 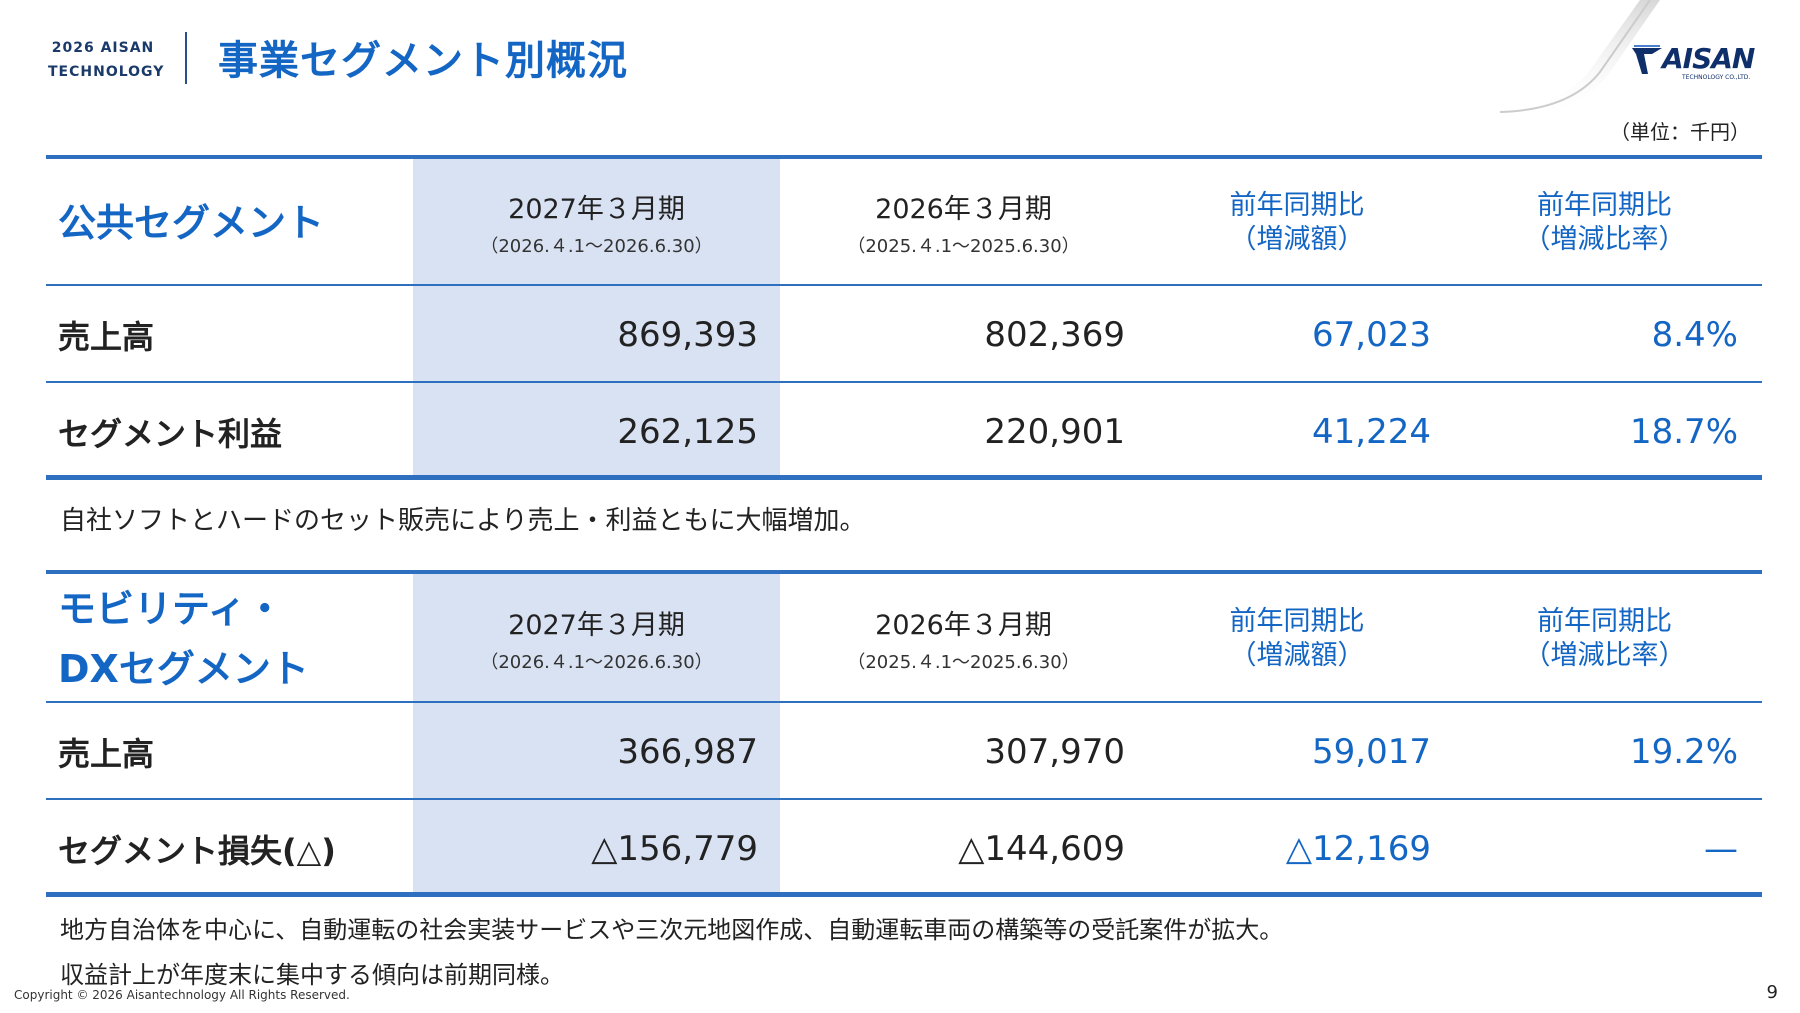 What do you see at coordinates (170, 433) in the screenshot?
I see `row-label: セグメント利益` at bounding box center [170, 433].